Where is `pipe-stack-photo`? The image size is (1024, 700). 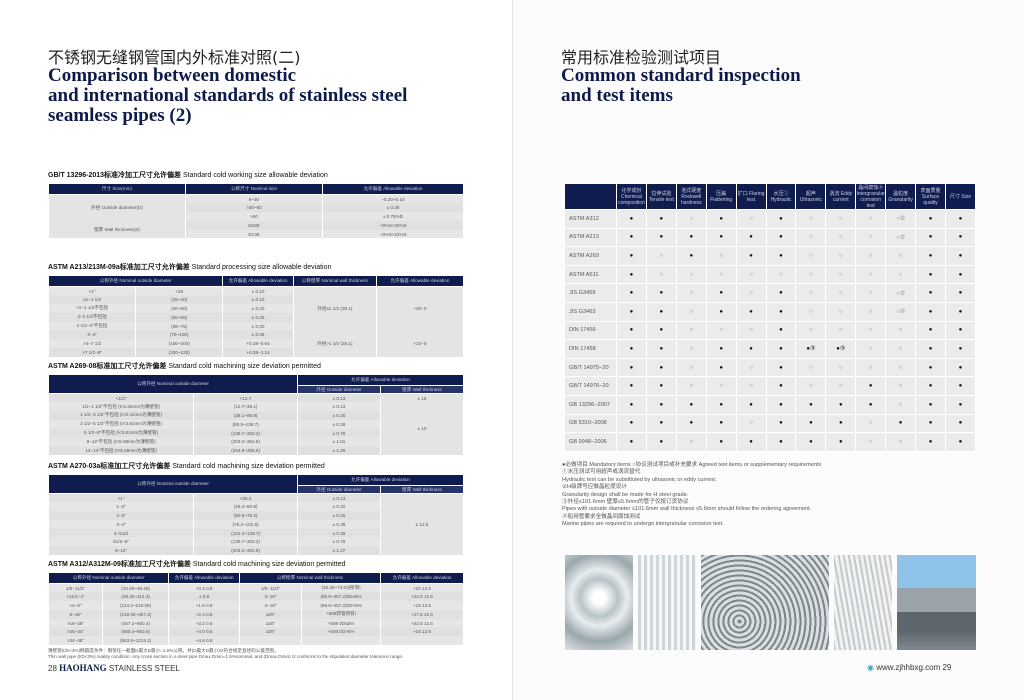 pipe-stack-photo is located at coordinates (765, 602).